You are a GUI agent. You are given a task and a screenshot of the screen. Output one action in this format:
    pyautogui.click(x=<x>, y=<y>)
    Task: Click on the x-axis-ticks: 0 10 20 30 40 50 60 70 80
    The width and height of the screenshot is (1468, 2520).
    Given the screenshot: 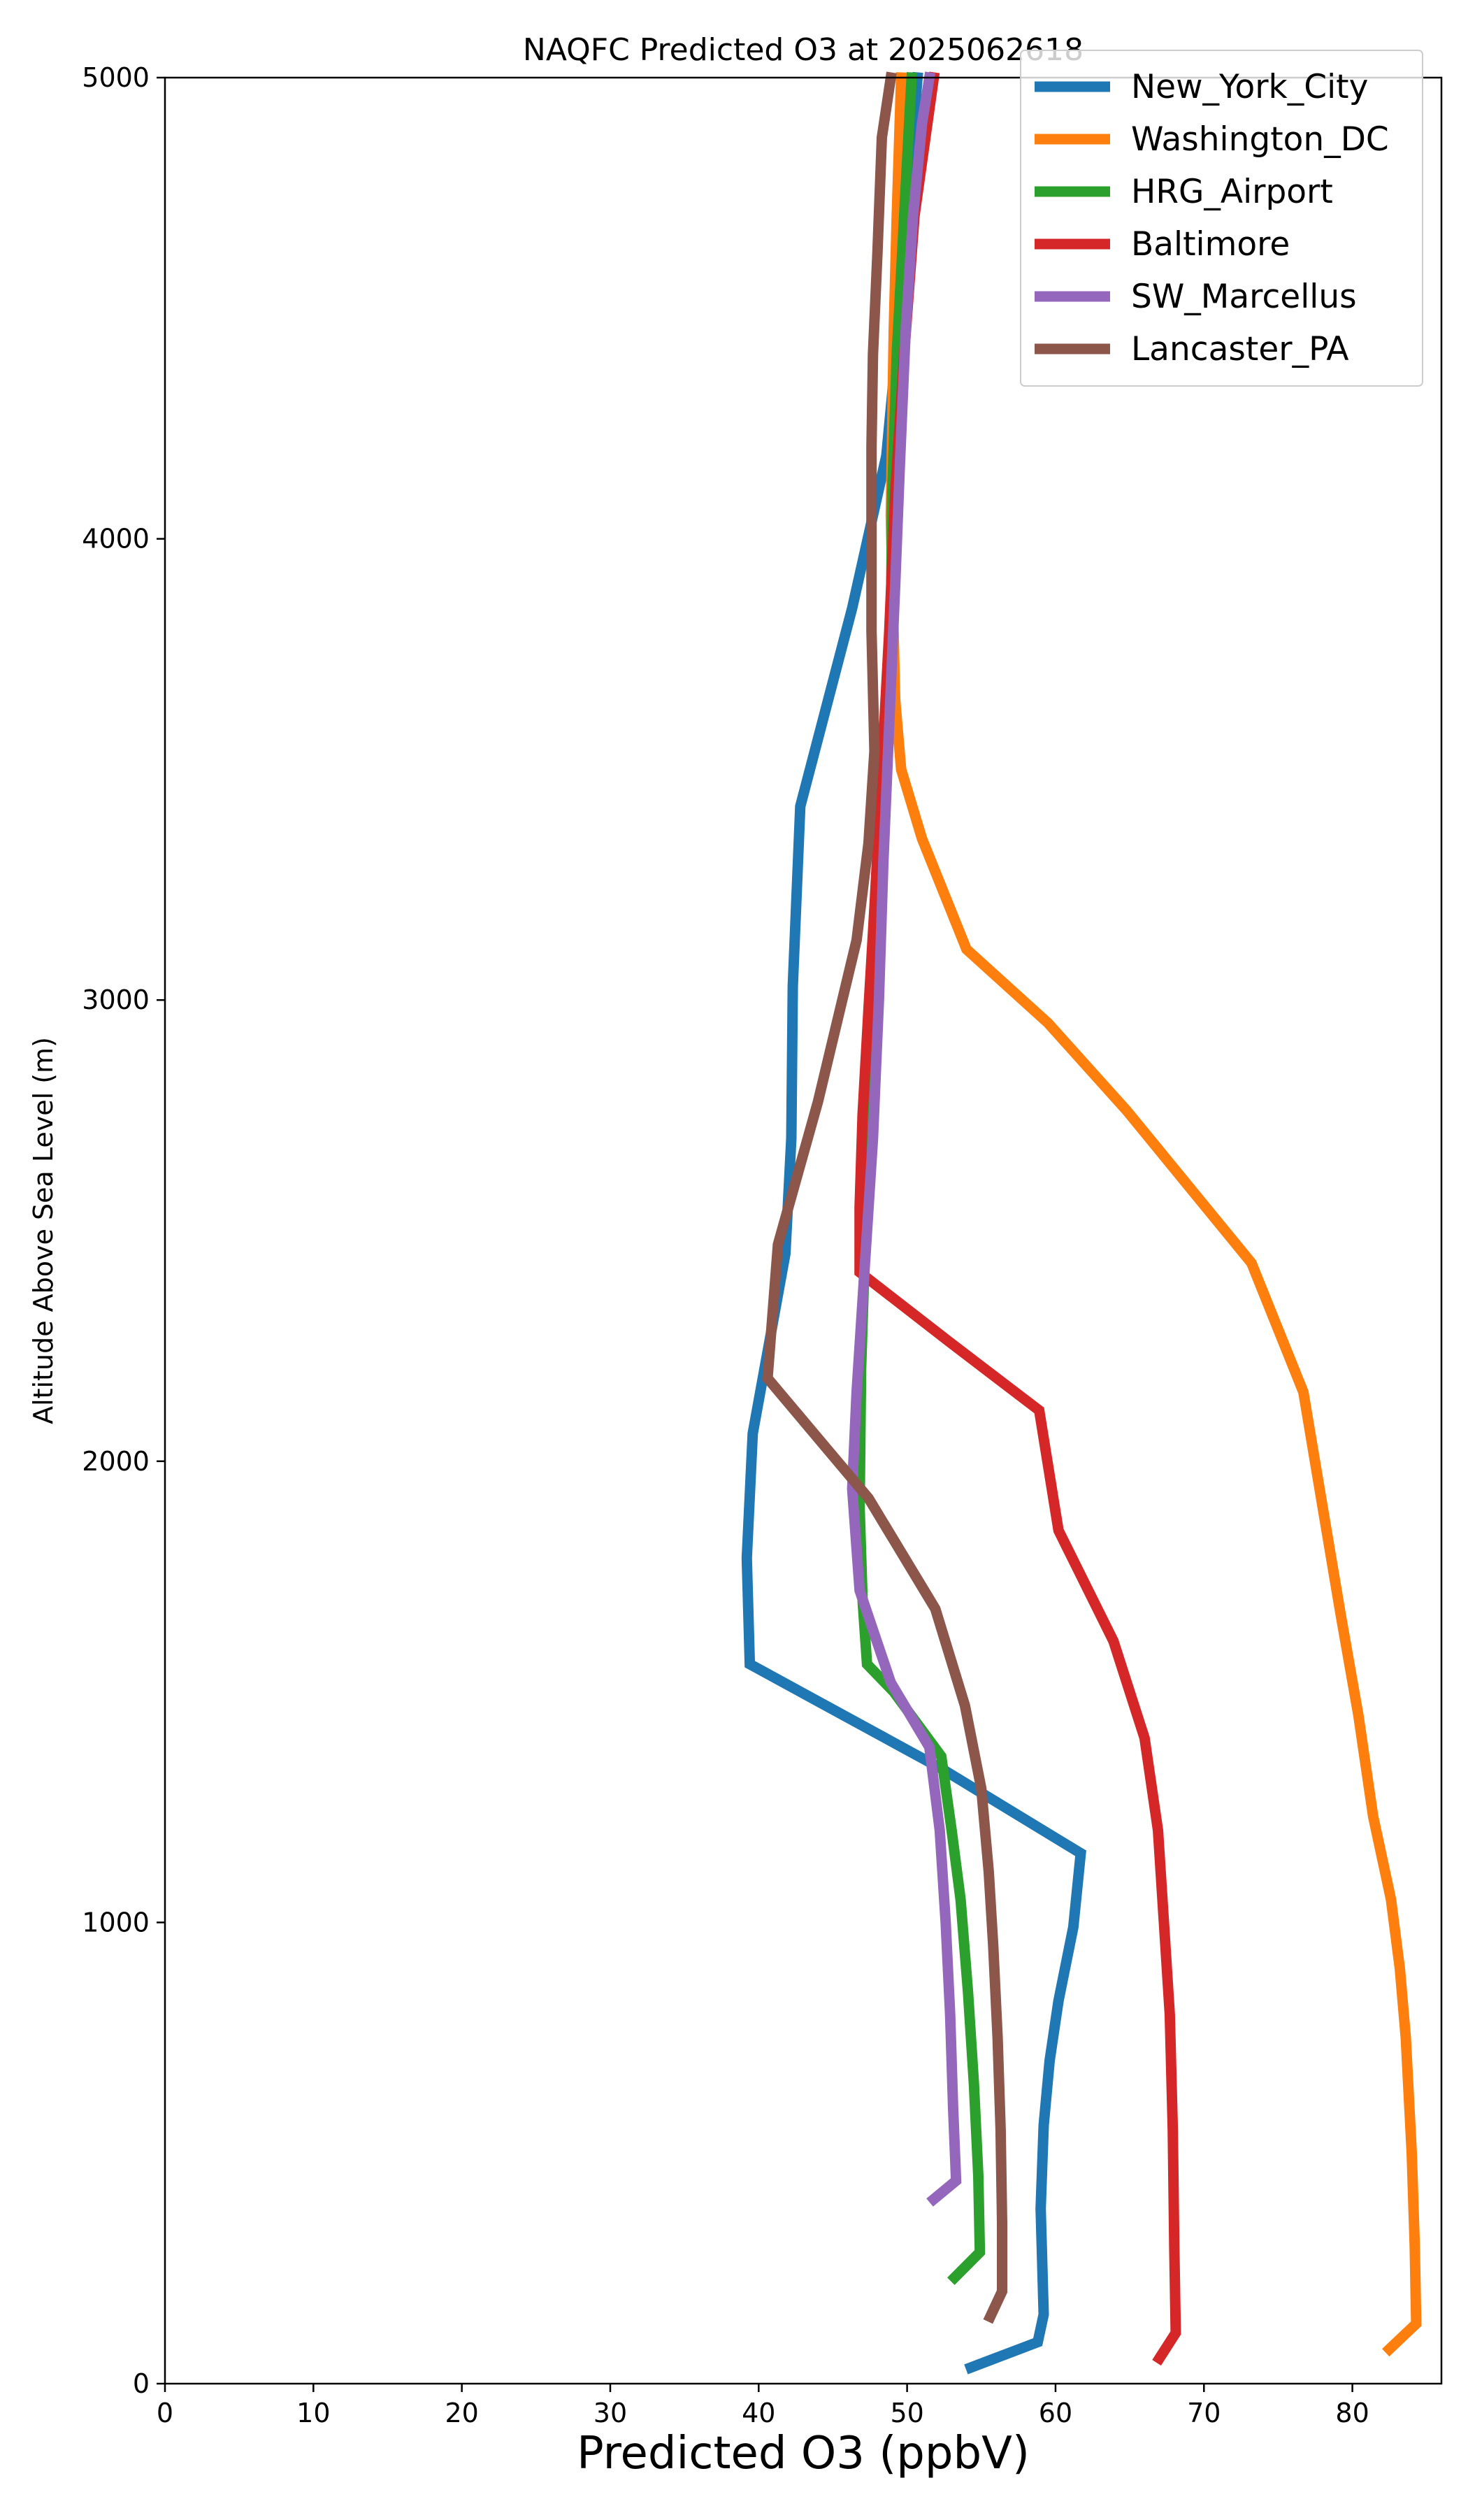 What is the action you would take?
    pyautogui.click(x=763, y=2406)
    